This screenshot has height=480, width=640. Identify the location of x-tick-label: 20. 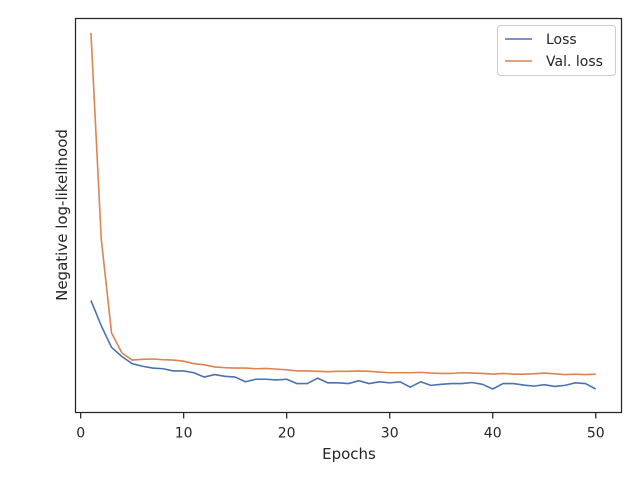
(287, 434).